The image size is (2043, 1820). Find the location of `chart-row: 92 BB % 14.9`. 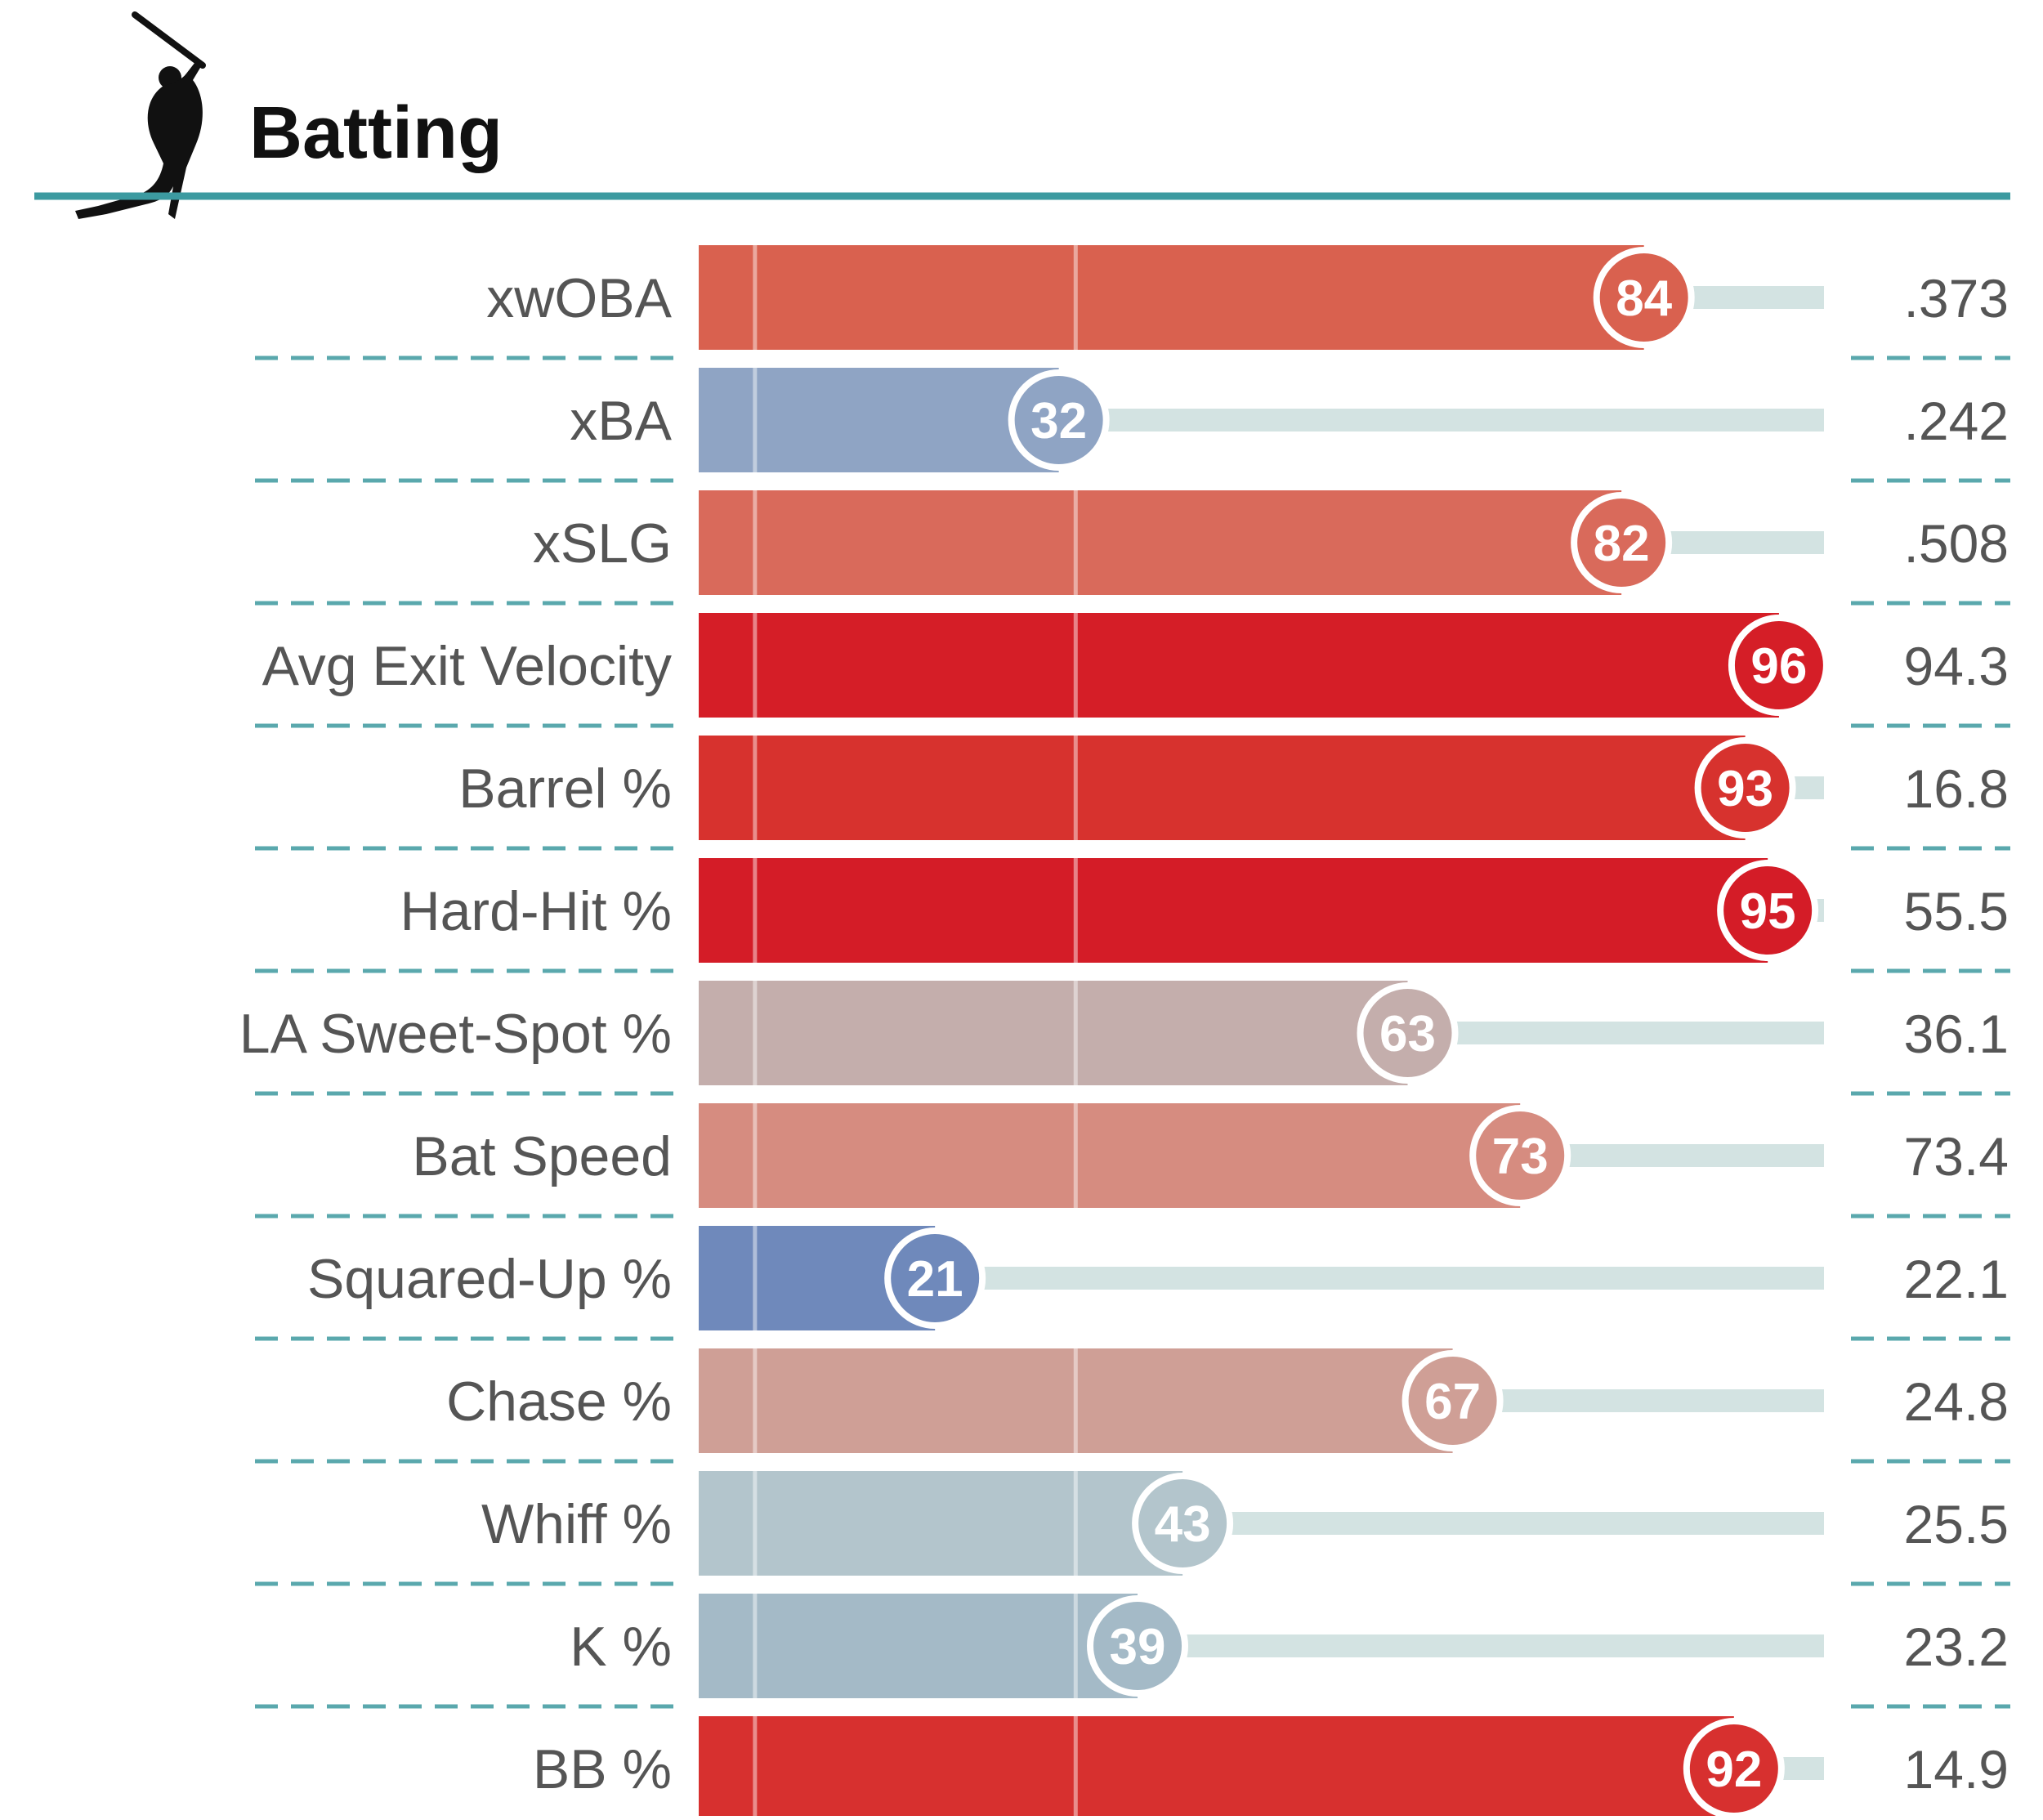

chart-row: 92 BB % 14.9 is located at coordinates (1133, 1762).